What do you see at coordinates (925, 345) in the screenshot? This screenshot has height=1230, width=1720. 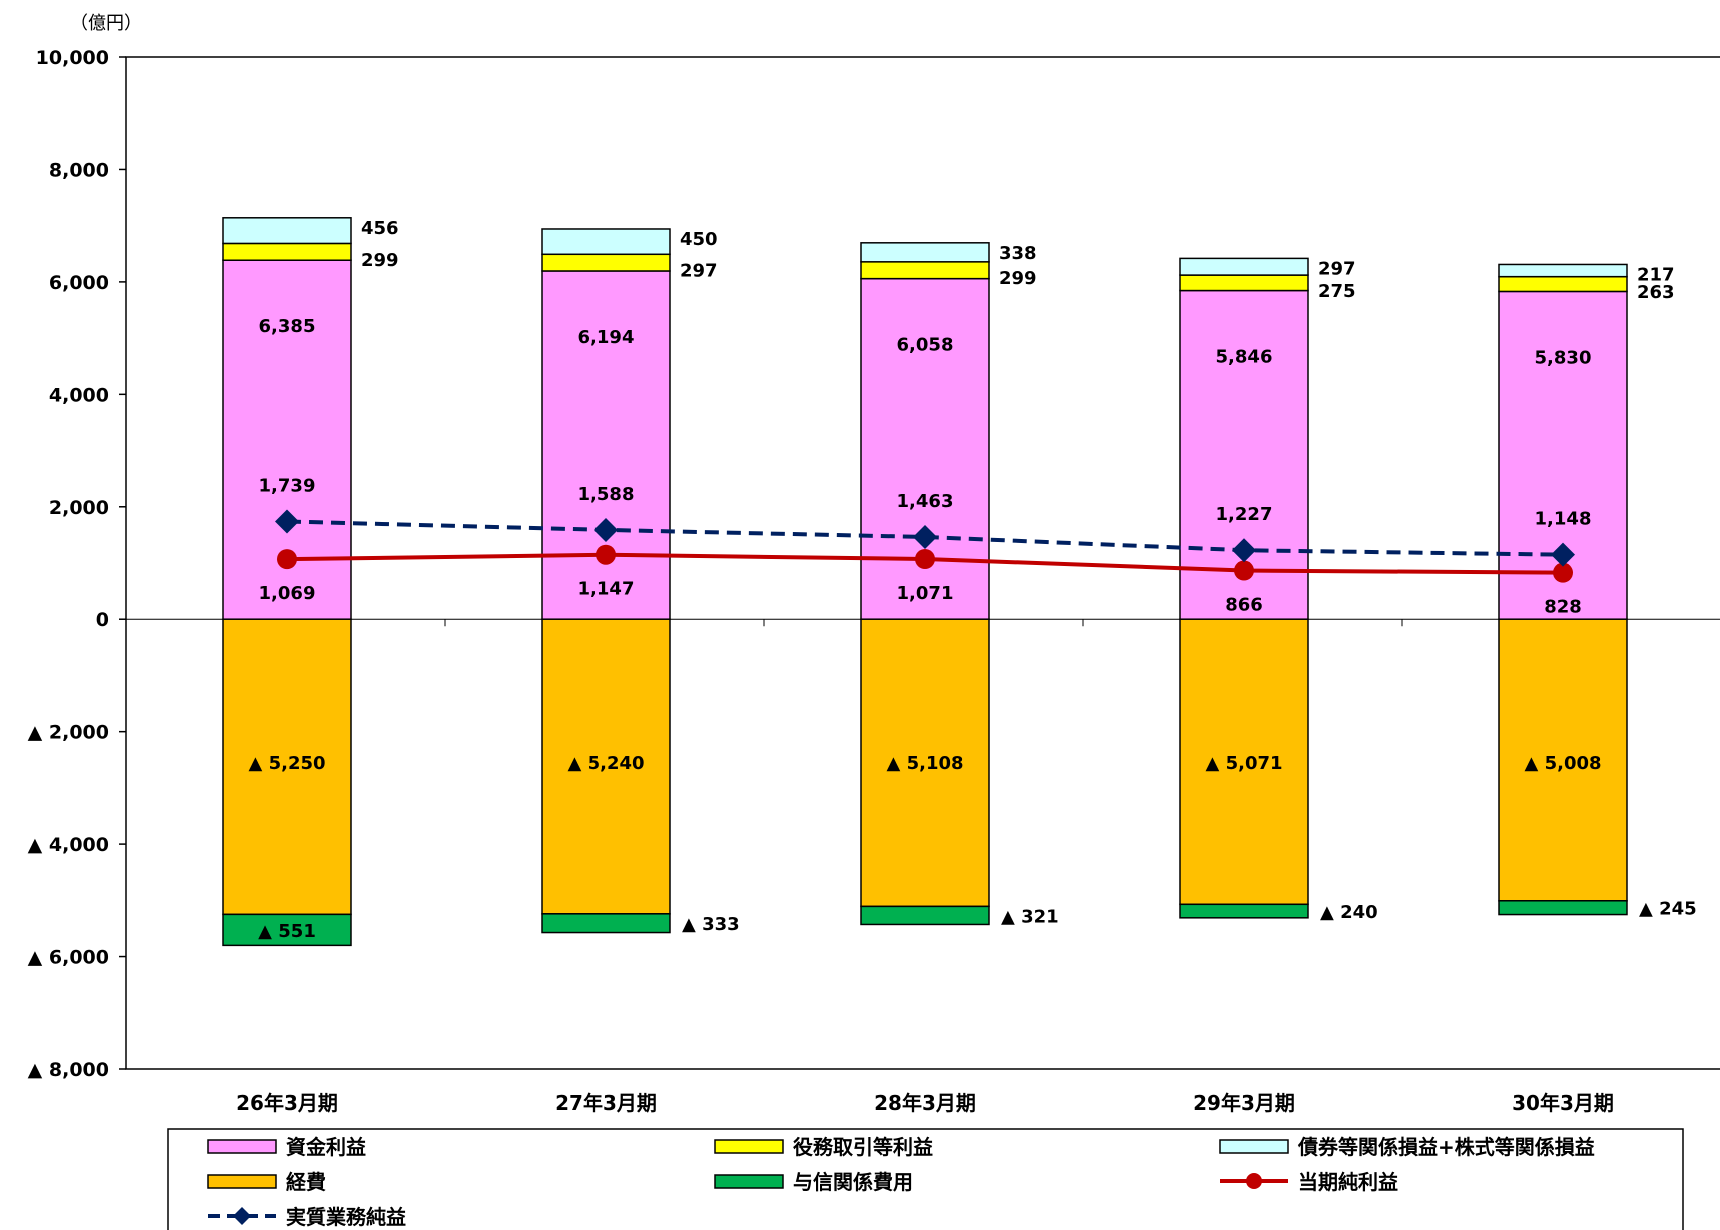 I see `label-資金利益: 6,058` at bounding box center [925, 345].